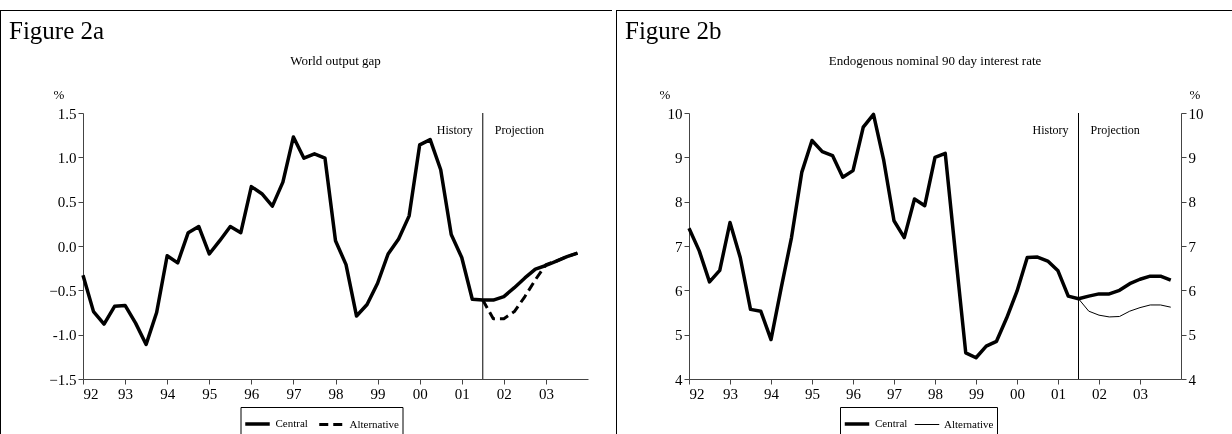 Image resolution: width=1232 pixels, height=434 pixels. I want to click on y-tick-label: 8, so click(679, 202).